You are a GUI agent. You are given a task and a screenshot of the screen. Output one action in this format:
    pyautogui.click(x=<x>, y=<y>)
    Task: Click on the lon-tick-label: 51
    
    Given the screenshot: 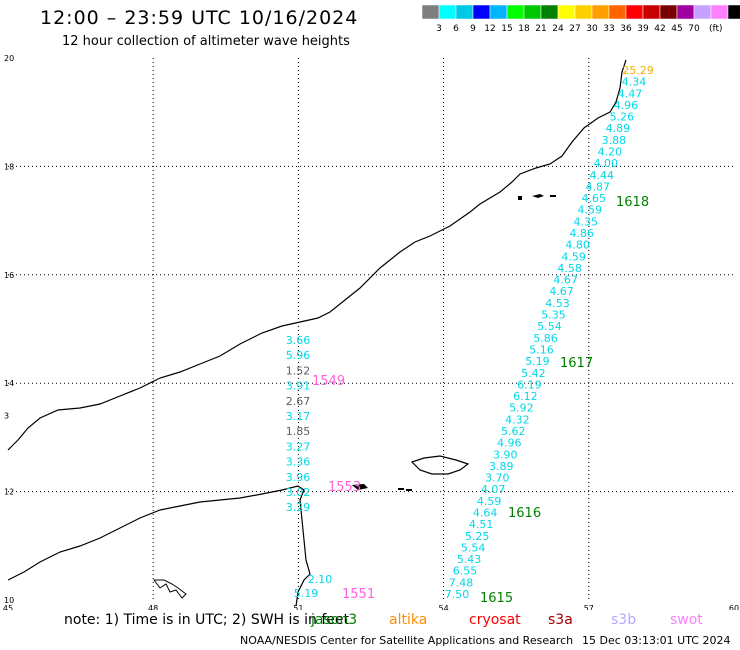 What is the action you would take?
    pyautogui.click(x=298, y=607)
    